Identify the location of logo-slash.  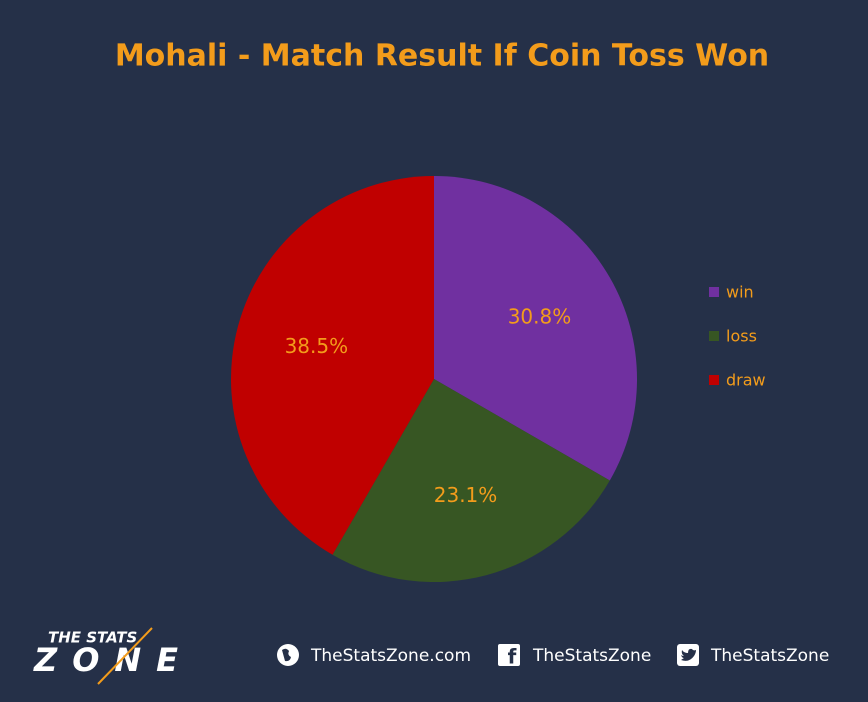
(125, 656).